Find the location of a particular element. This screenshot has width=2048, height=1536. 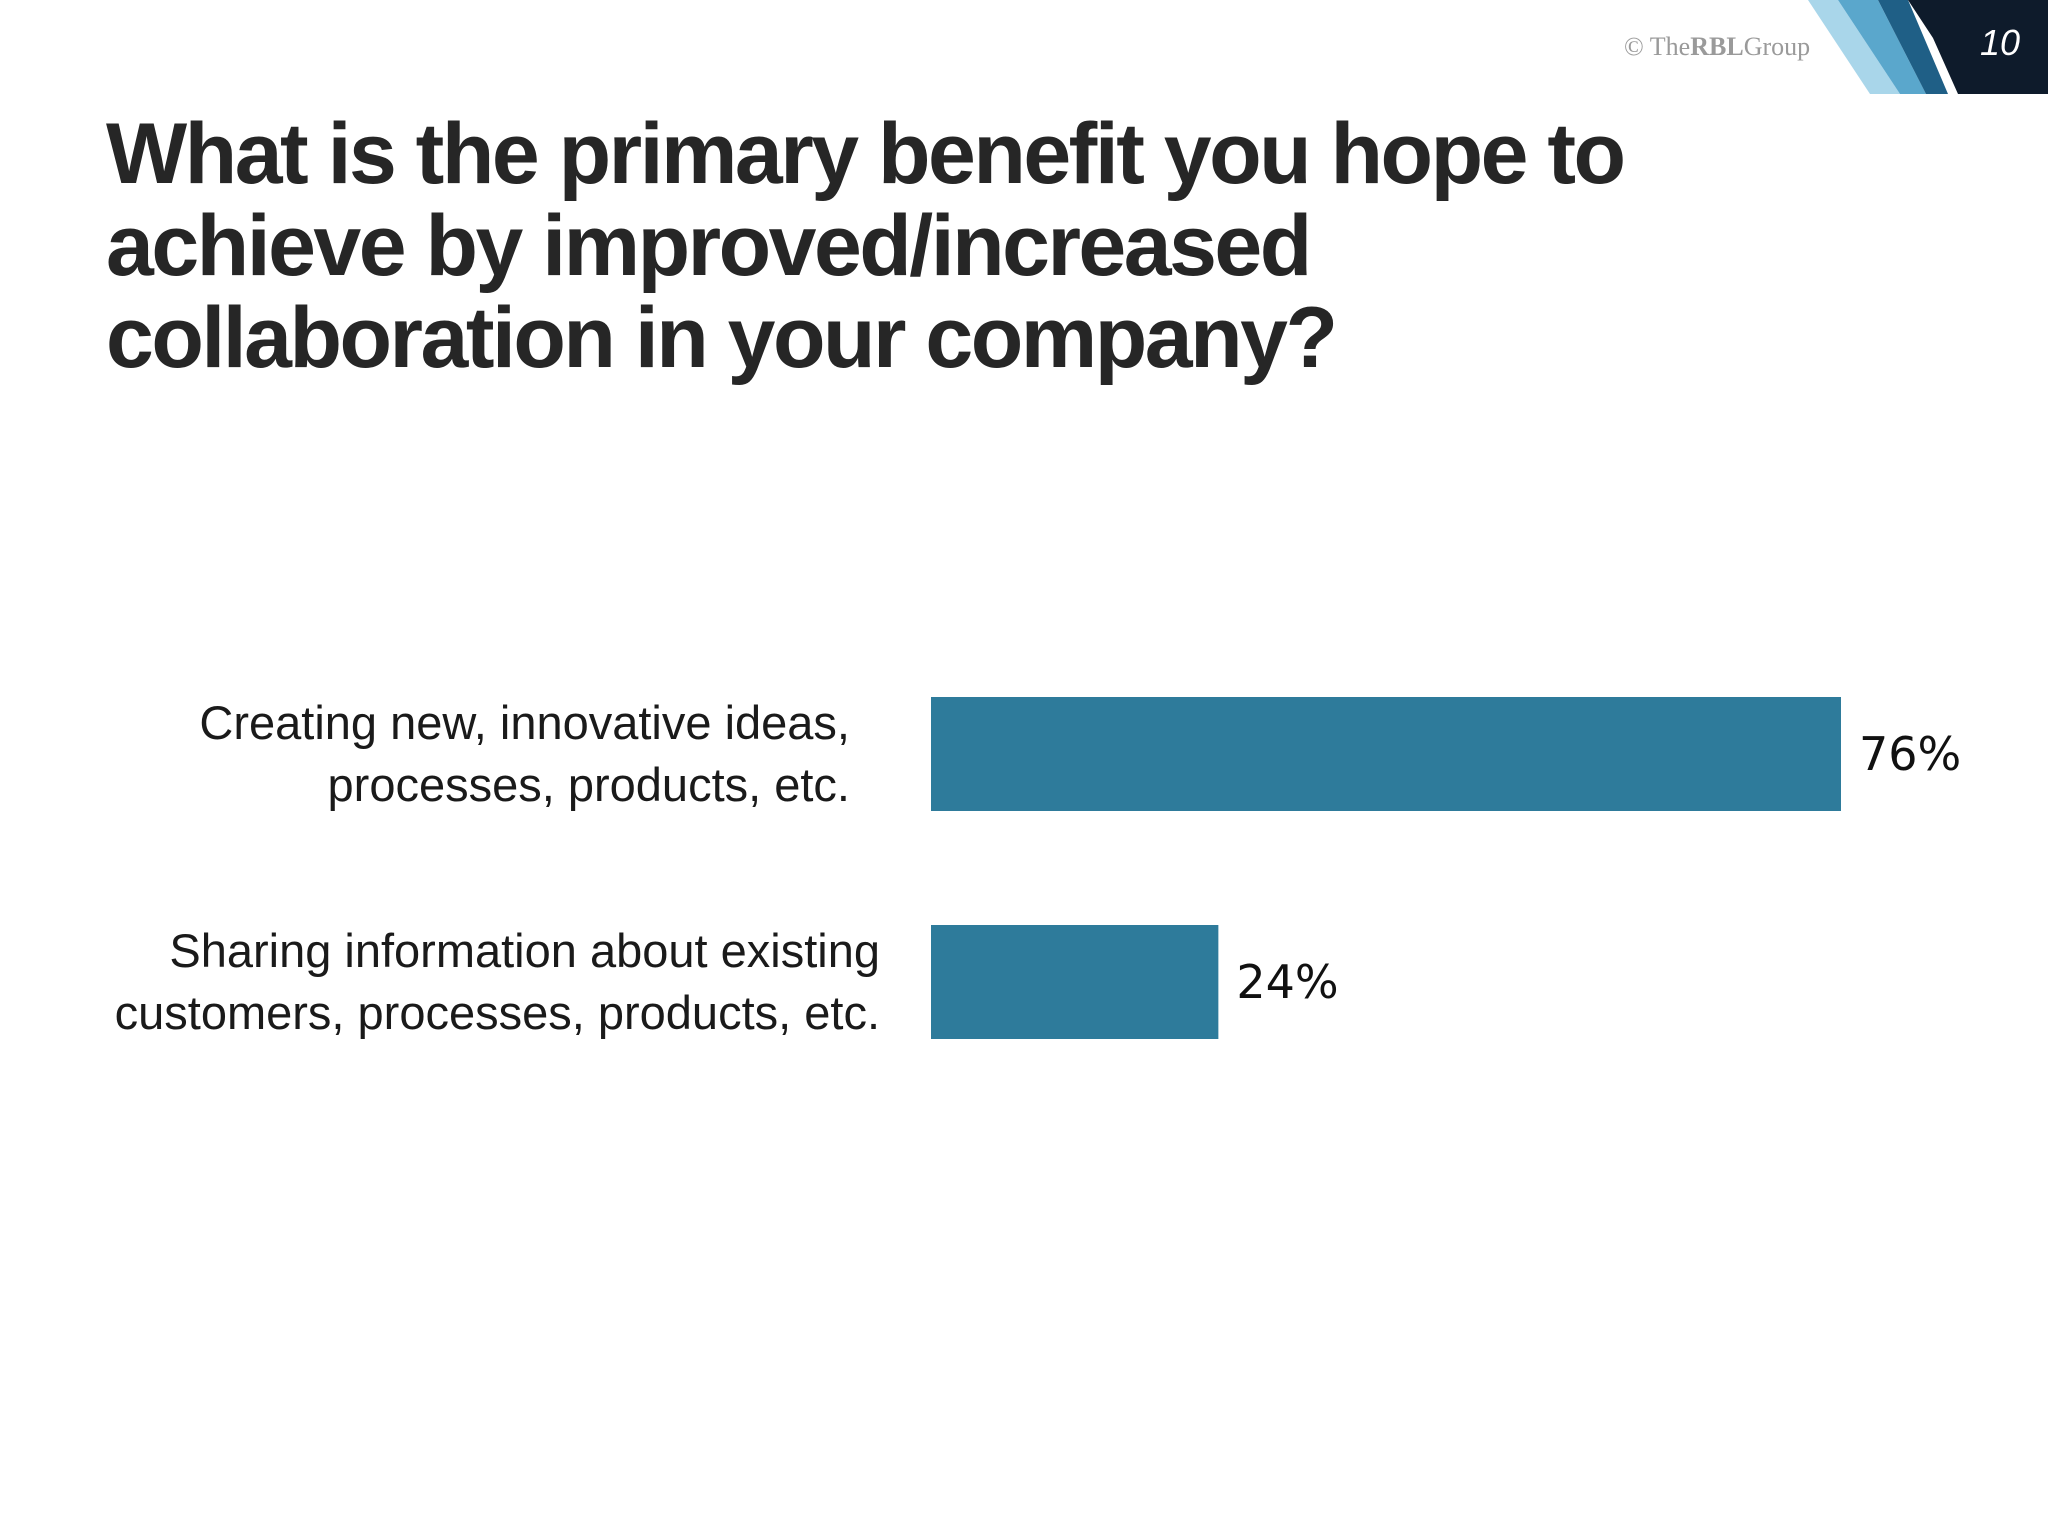

category-label-2-line-1: Sharing information about existing is located at coordinates (524, 950).